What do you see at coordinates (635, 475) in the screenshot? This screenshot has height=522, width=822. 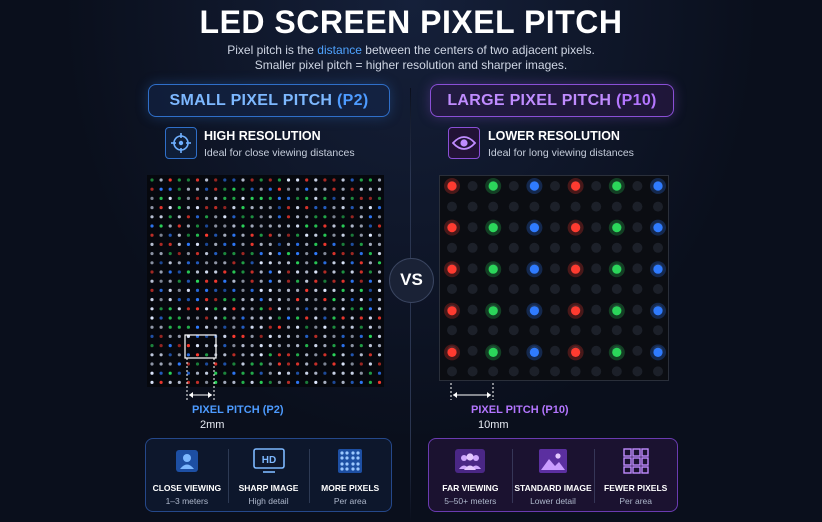 I see `stat-fewer-pixels: FEWER PIXELS Per area` at bounding box center [635, 475].